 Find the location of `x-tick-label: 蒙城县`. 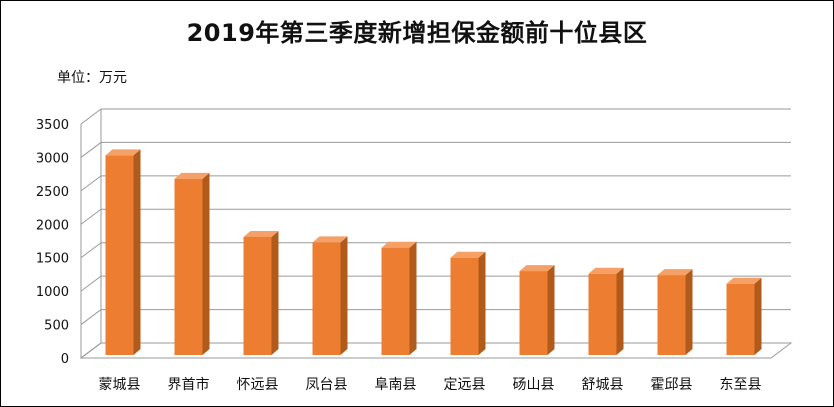

x-tick-label: 蒙城县 is located at coordinates (120, 385).